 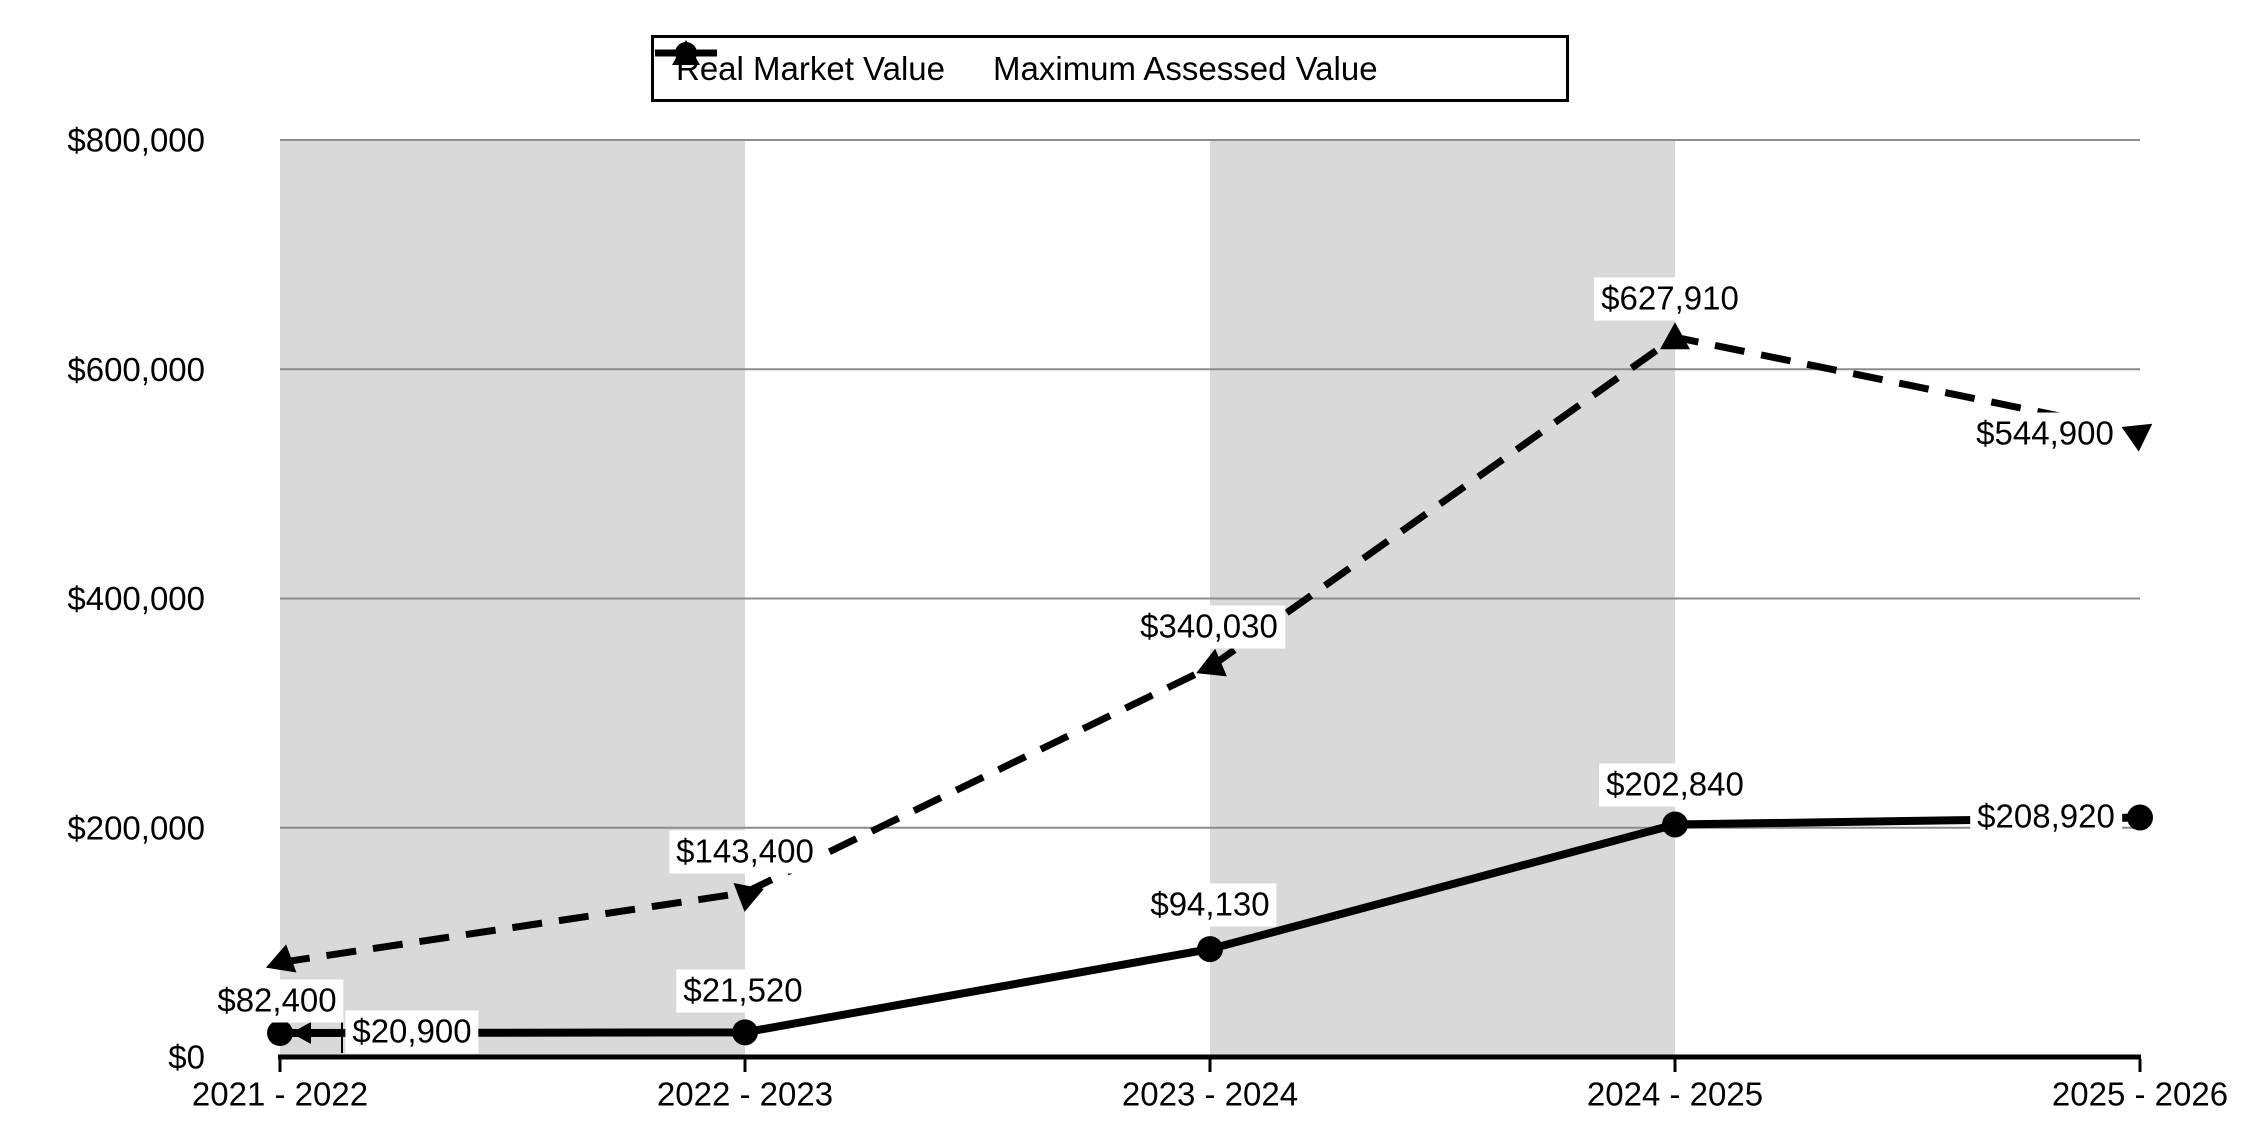 What do you see at coordinates (745, 852) in the screenshot?
I see `data-label: $143,400` at bounding box center [745, 852].